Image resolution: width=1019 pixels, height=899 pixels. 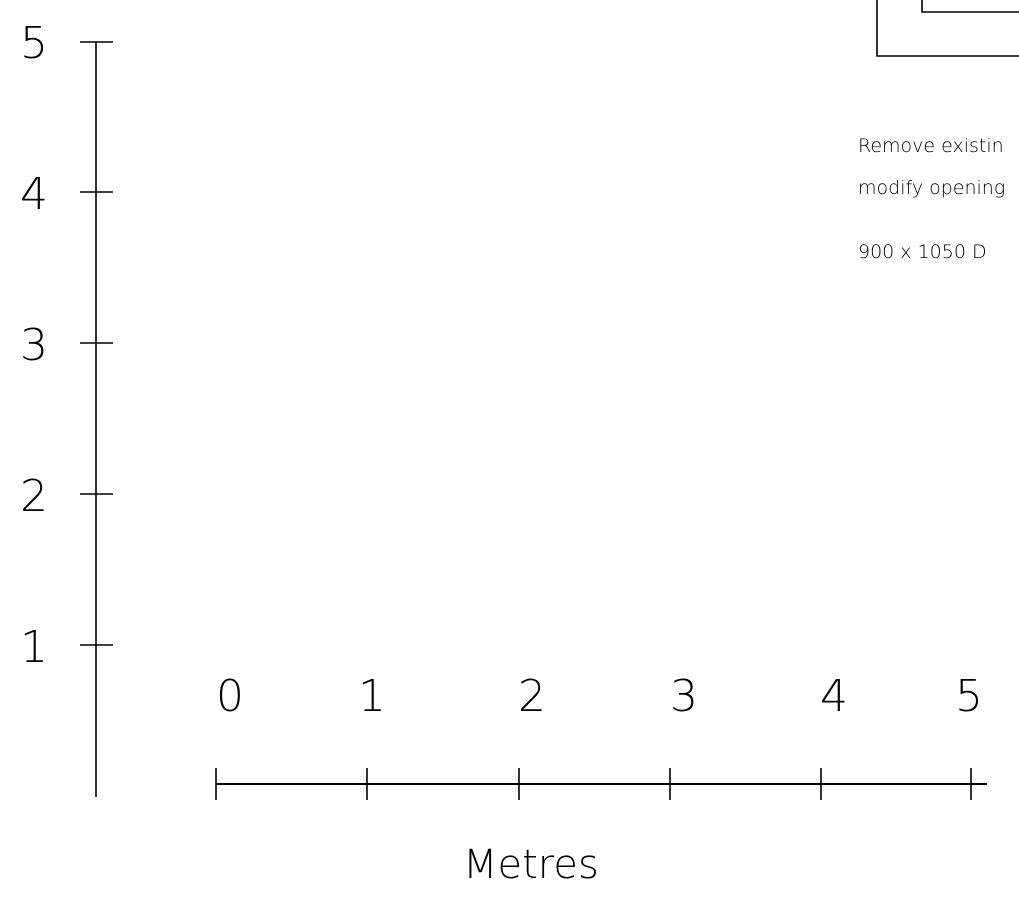 I want to click on window-inner-frame, so click(x=970, y=6).